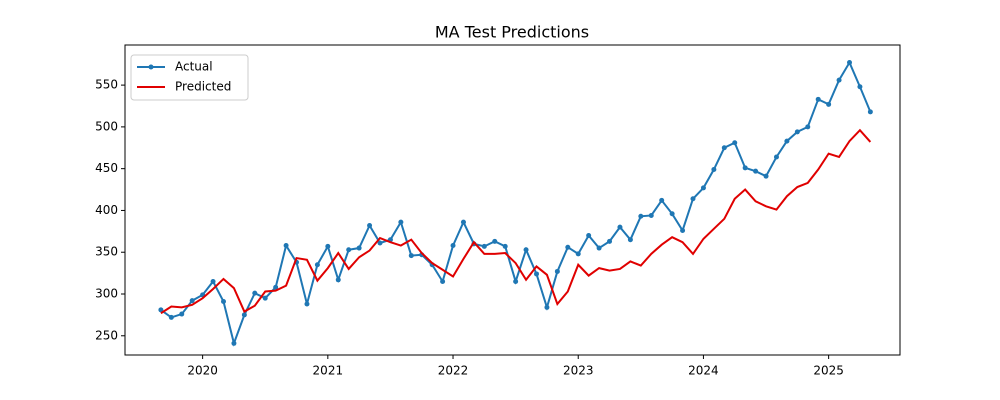 Image resolution: width=1000 pixels, height=400 pixels. Describe the element at coordinates (512, 32) in the screenshot. I see `chart-title: MA Test Predictions` at that location.